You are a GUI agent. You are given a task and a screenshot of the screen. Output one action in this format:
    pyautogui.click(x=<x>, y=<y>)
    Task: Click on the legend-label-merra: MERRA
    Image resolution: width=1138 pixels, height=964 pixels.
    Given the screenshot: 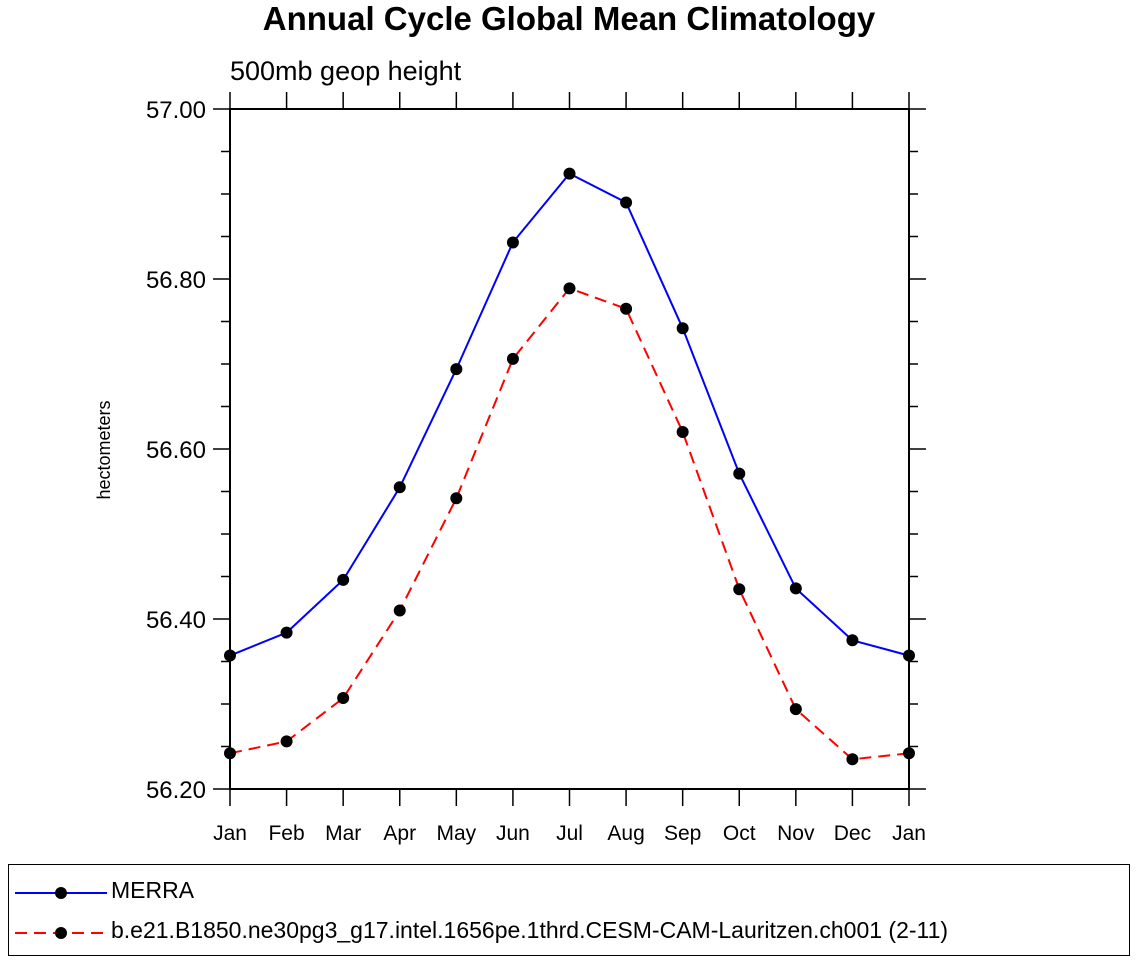 What is the action you would take?
    pyautogui.click(x=153, y=890)
    